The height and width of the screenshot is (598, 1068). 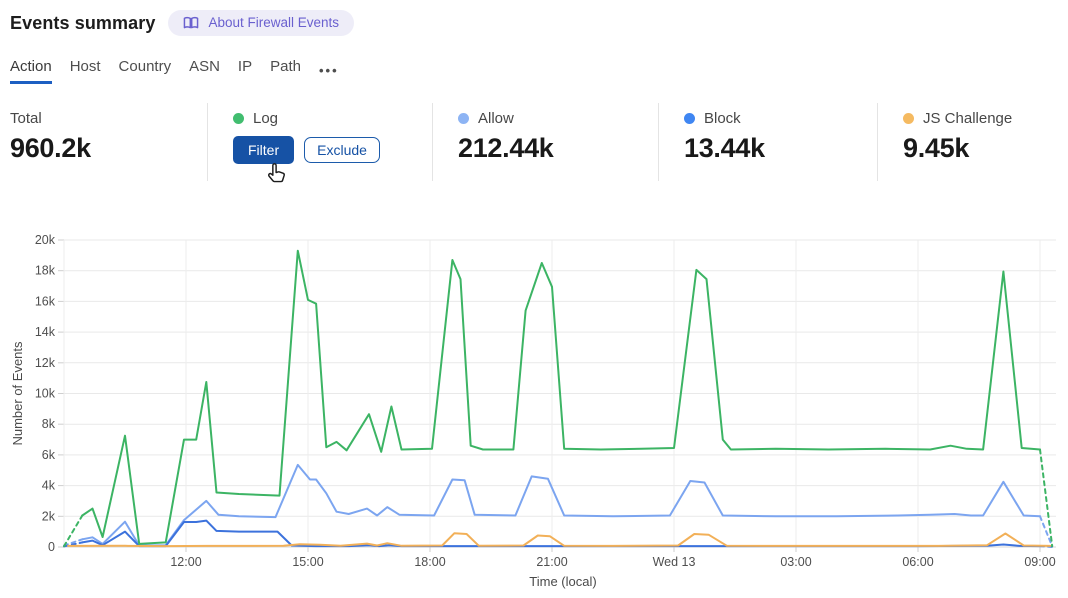 What do you see at coordinates (559, 540) in the screenshot?
I see `series-js-challenge-line` at bounding box center [559, 540].